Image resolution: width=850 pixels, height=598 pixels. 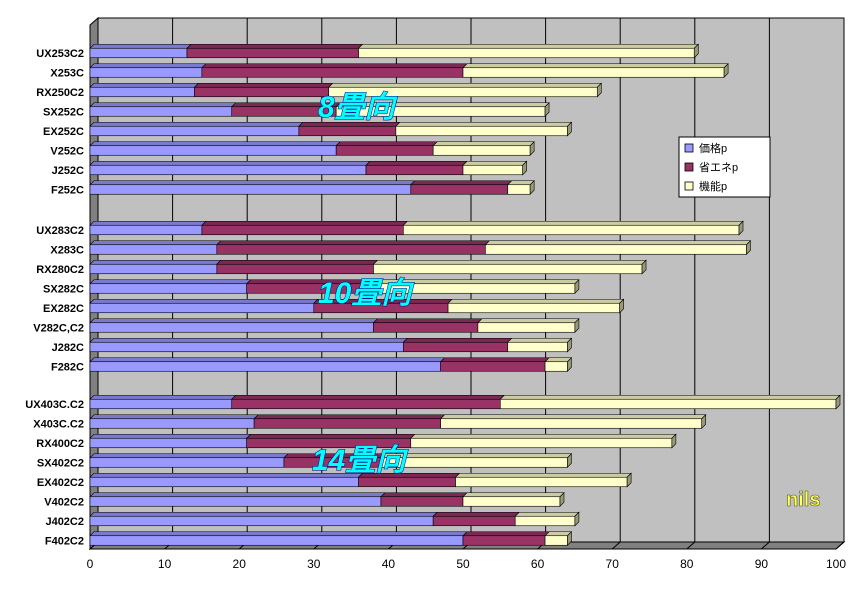 I want to click on category-label: SX282C, so click(x=63, y=290).